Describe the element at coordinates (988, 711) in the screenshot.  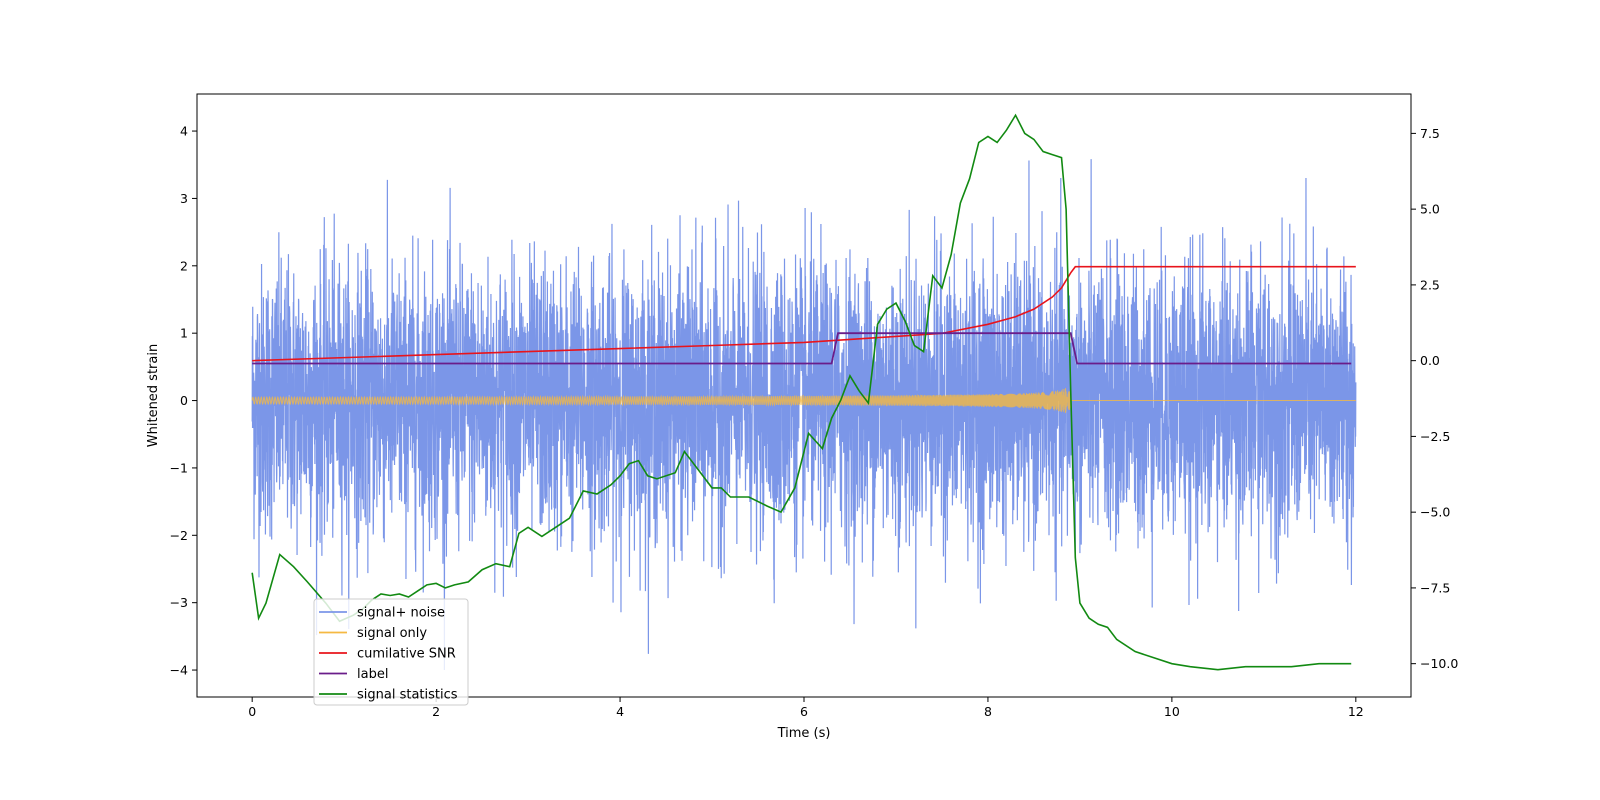
I see `x-tick-label: 8` at that location.